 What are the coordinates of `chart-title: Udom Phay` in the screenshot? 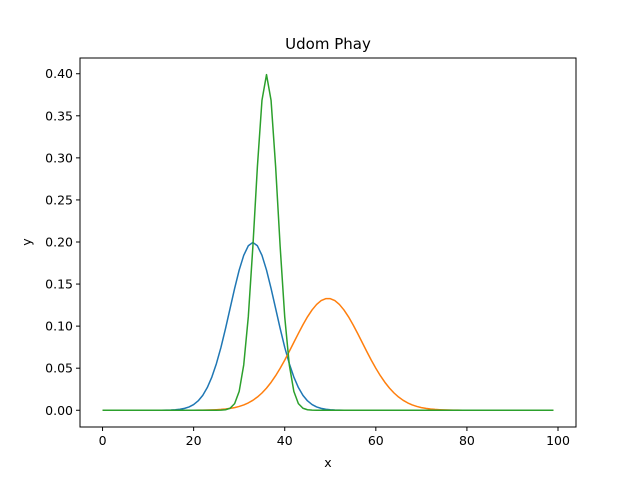 It's located at (328, 44).